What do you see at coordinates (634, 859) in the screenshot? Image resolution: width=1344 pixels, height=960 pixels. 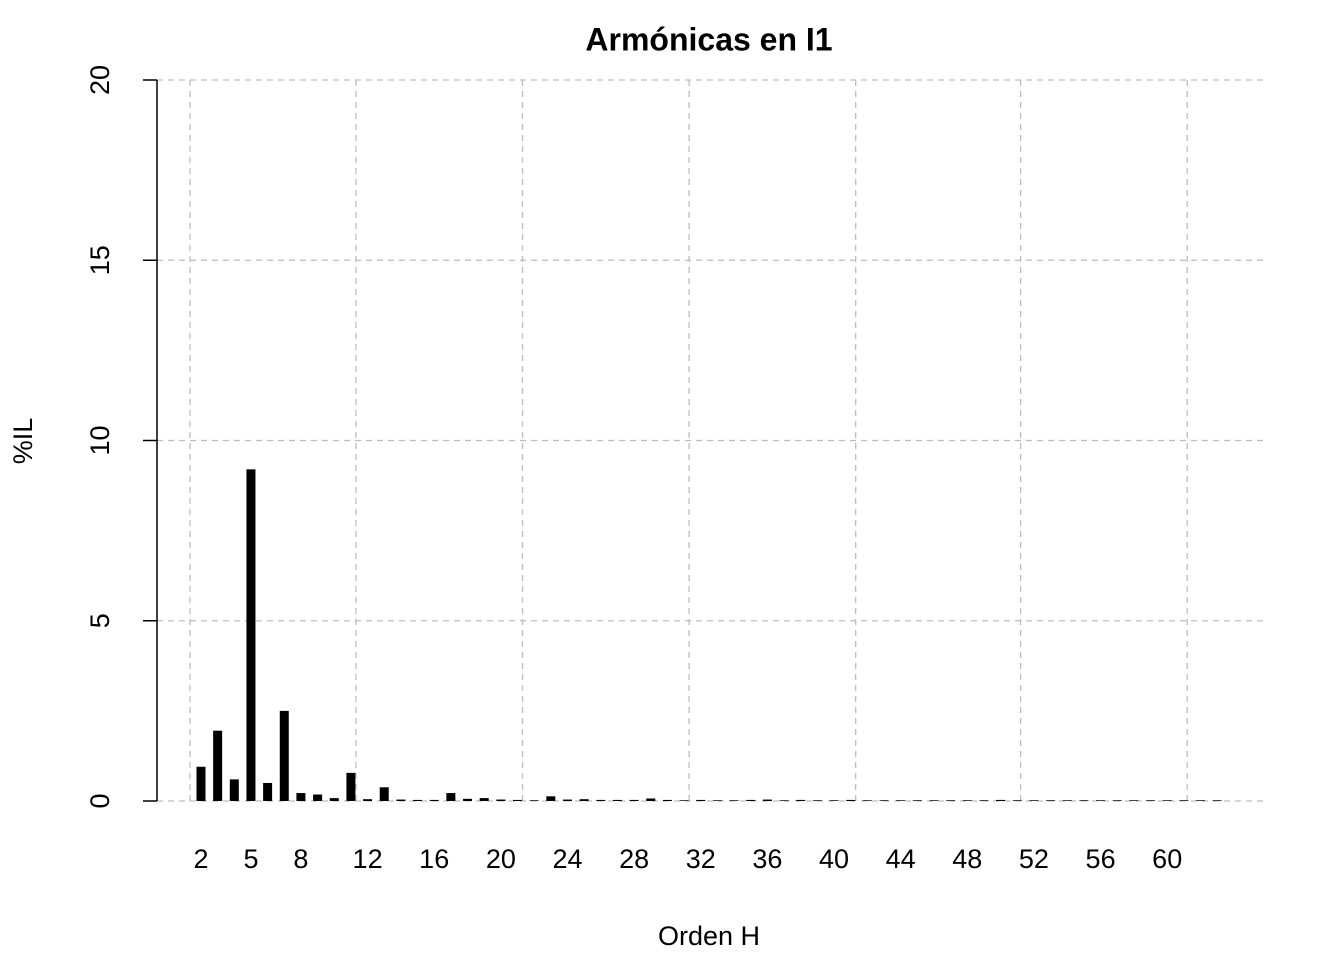 I see `x-tick-label: 28` at bounding box center [634, 859].